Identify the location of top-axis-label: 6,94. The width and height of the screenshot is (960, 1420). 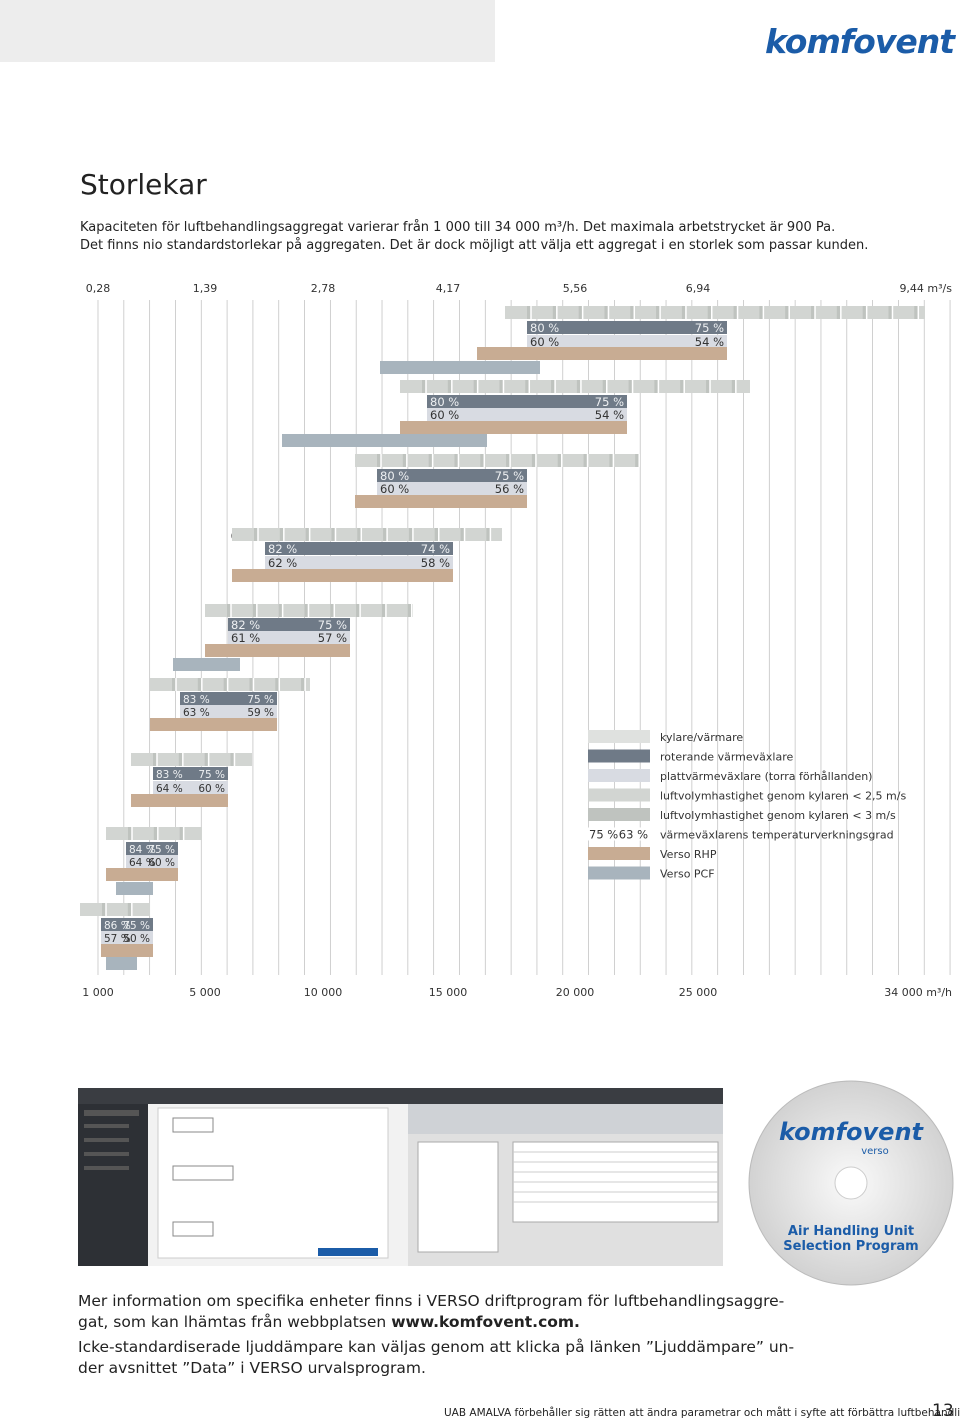
(698, 288).